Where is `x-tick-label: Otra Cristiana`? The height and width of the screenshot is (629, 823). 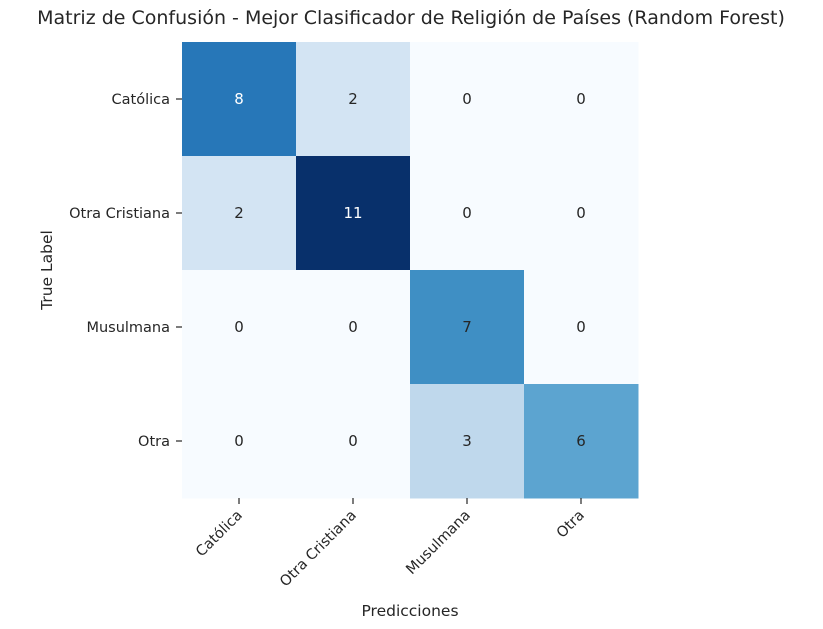
x-tick-label: Otra Cristiana is located at coordinates (318, 549).